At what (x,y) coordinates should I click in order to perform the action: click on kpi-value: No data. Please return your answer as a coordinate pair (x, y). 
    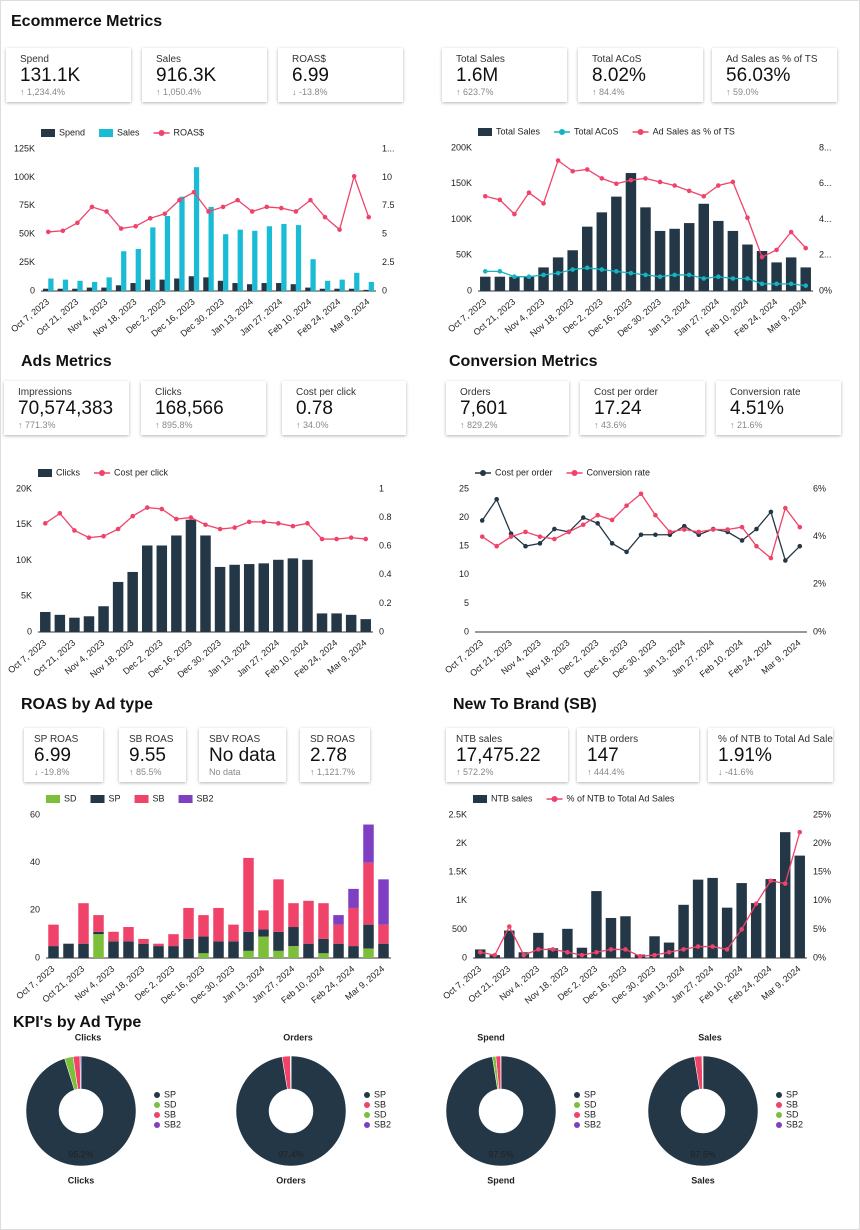
    Looking at the image, I should click on (242, 755).